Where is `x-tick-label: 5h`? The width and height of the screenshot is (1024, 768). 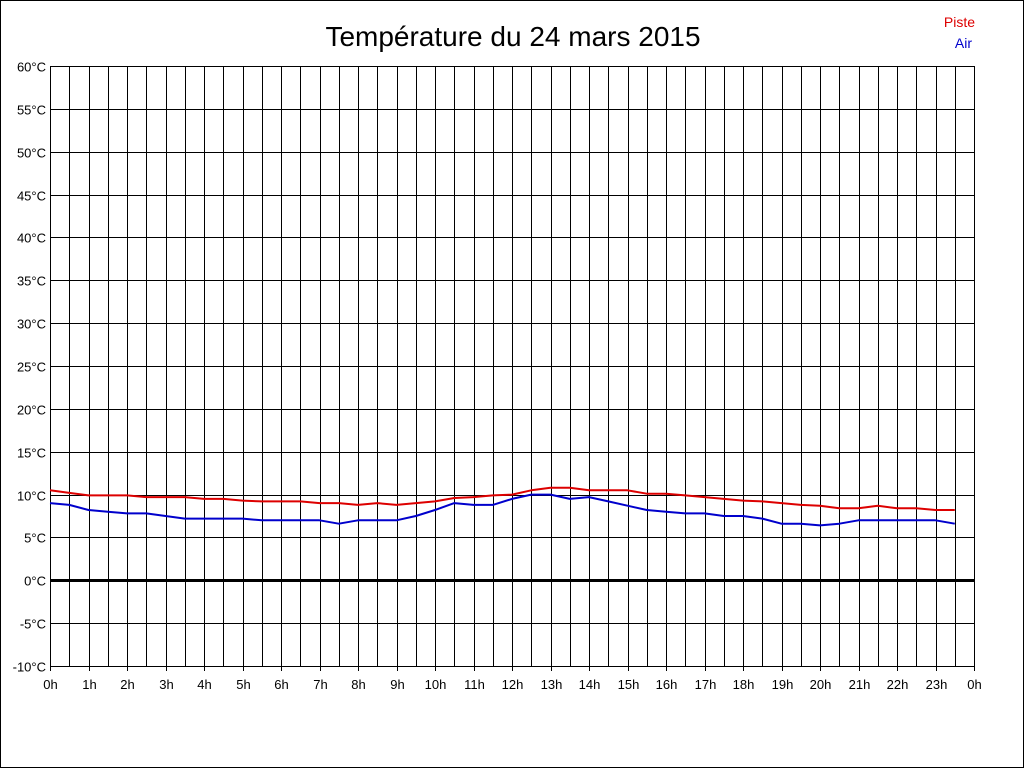 x-tick-label: 5h is located at coordinates (243, 684).